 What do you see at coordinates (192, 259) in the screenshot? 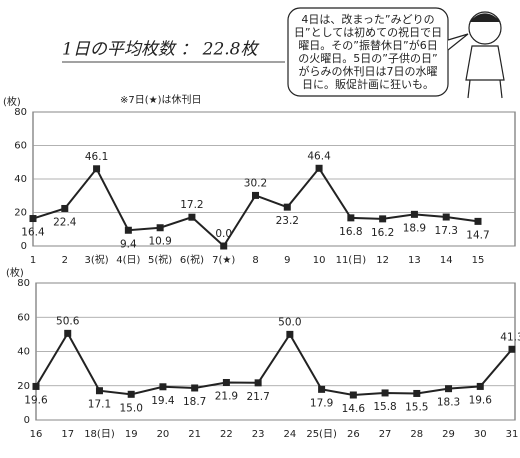
I see `x-tick-label: 6(祝)` at bounding box center [192, 259].